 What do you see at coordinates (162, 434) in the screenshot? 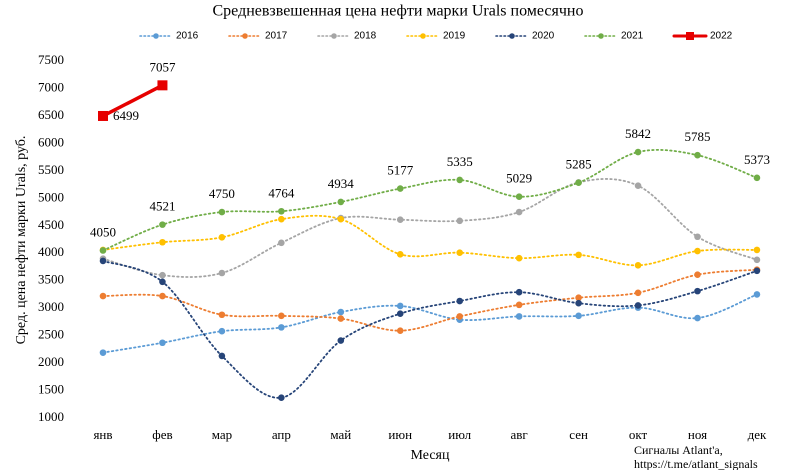
I see `x-tick-label: фев` at bounding box center [162, 434].